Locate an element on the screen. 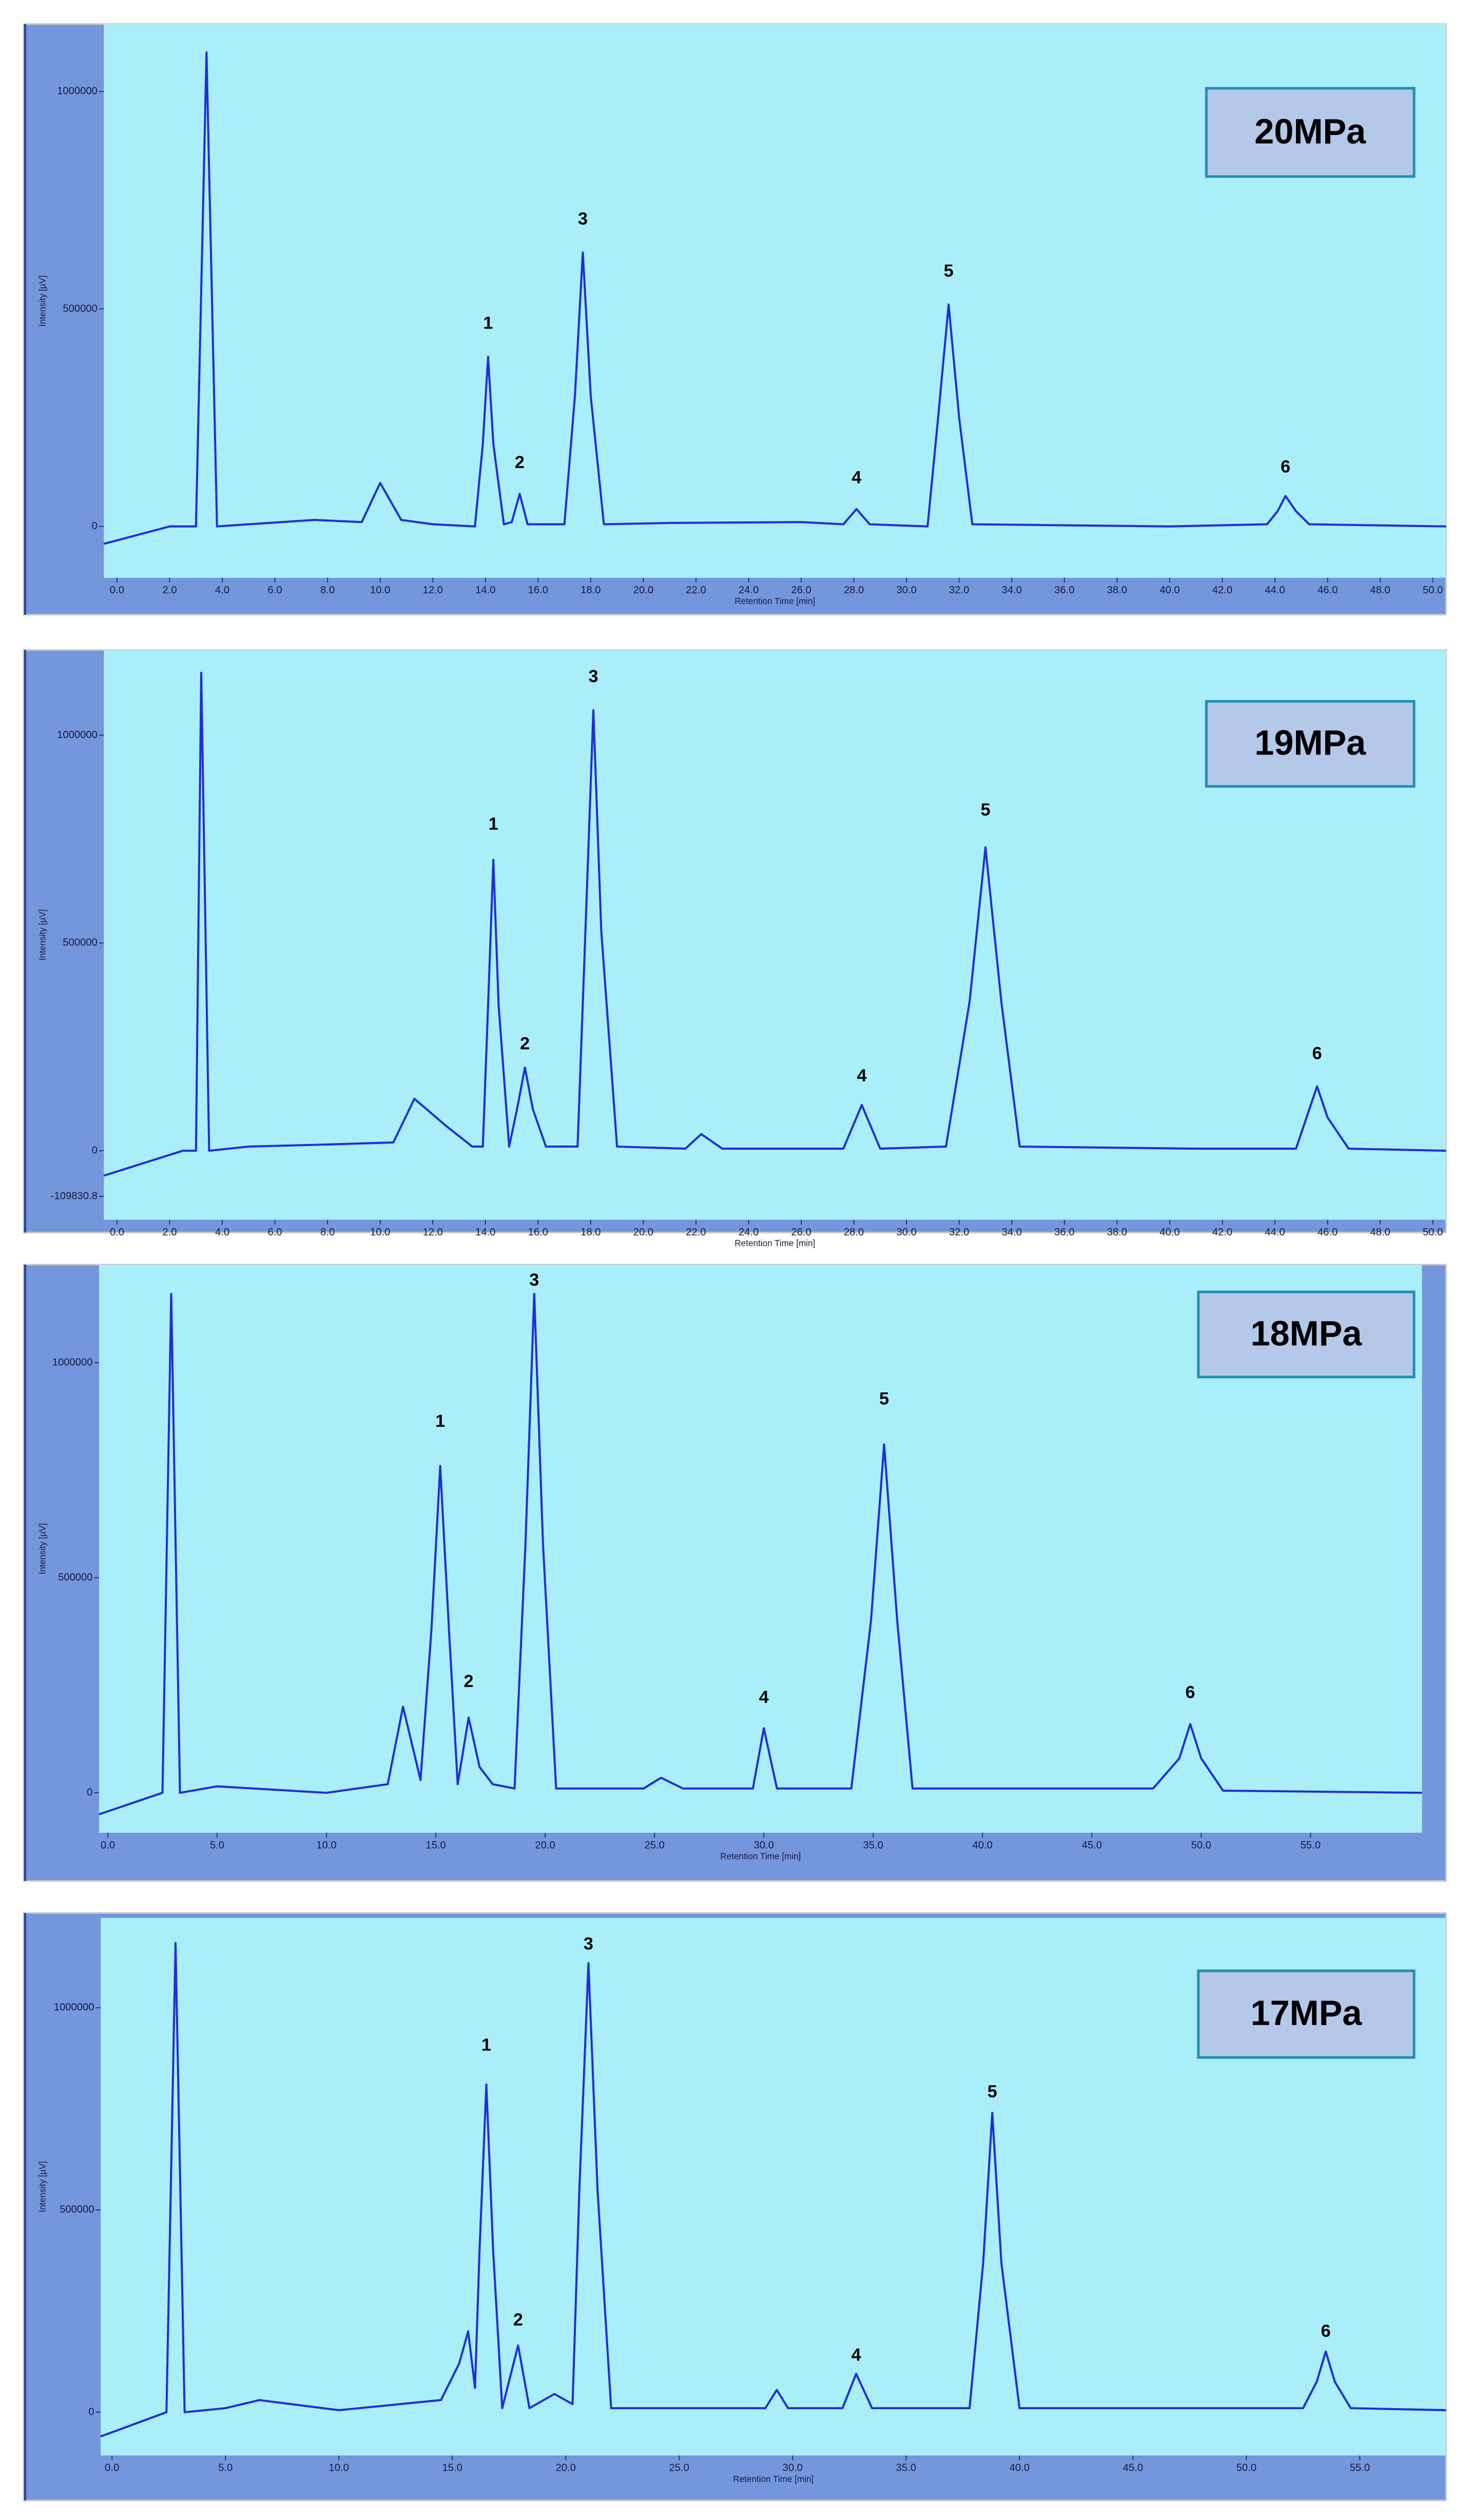  x-tick-label: 42.0 is located at coordinates (1222, 590).